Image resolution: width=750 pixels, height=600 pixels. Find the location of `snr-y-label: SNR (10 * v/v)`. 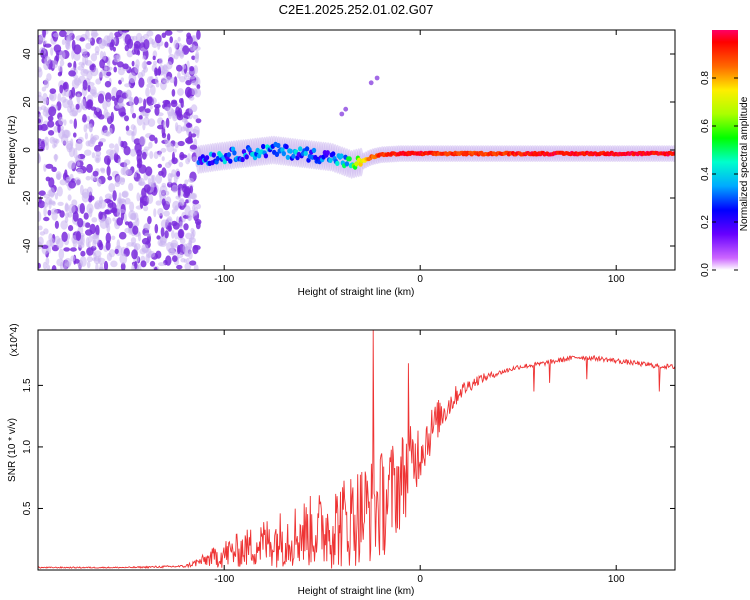

snr-y-label: SNR (10 * v/v) is located at coordinates (12, 450).